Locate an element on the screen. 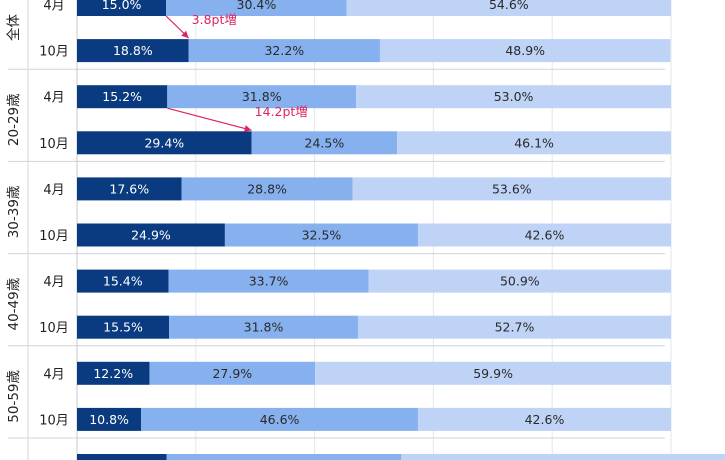  data-label: 24.9% is located at coordinates (151, 235).